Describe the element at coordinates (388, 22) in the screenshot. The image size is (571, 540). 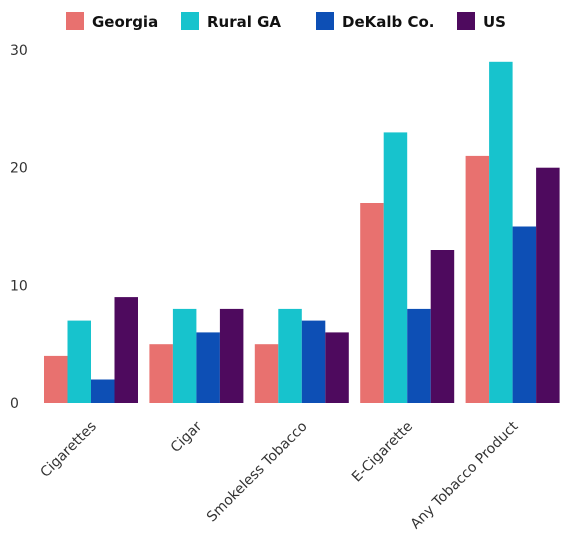
I see `legend-label: DeKalb Co.` at that location.